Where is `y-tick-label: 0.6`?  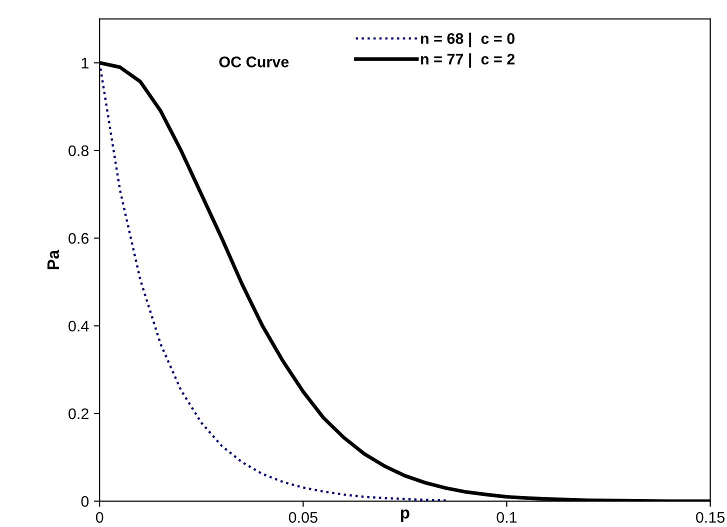 y-tick-label: 0.6 is located at coordinates (78, 238).